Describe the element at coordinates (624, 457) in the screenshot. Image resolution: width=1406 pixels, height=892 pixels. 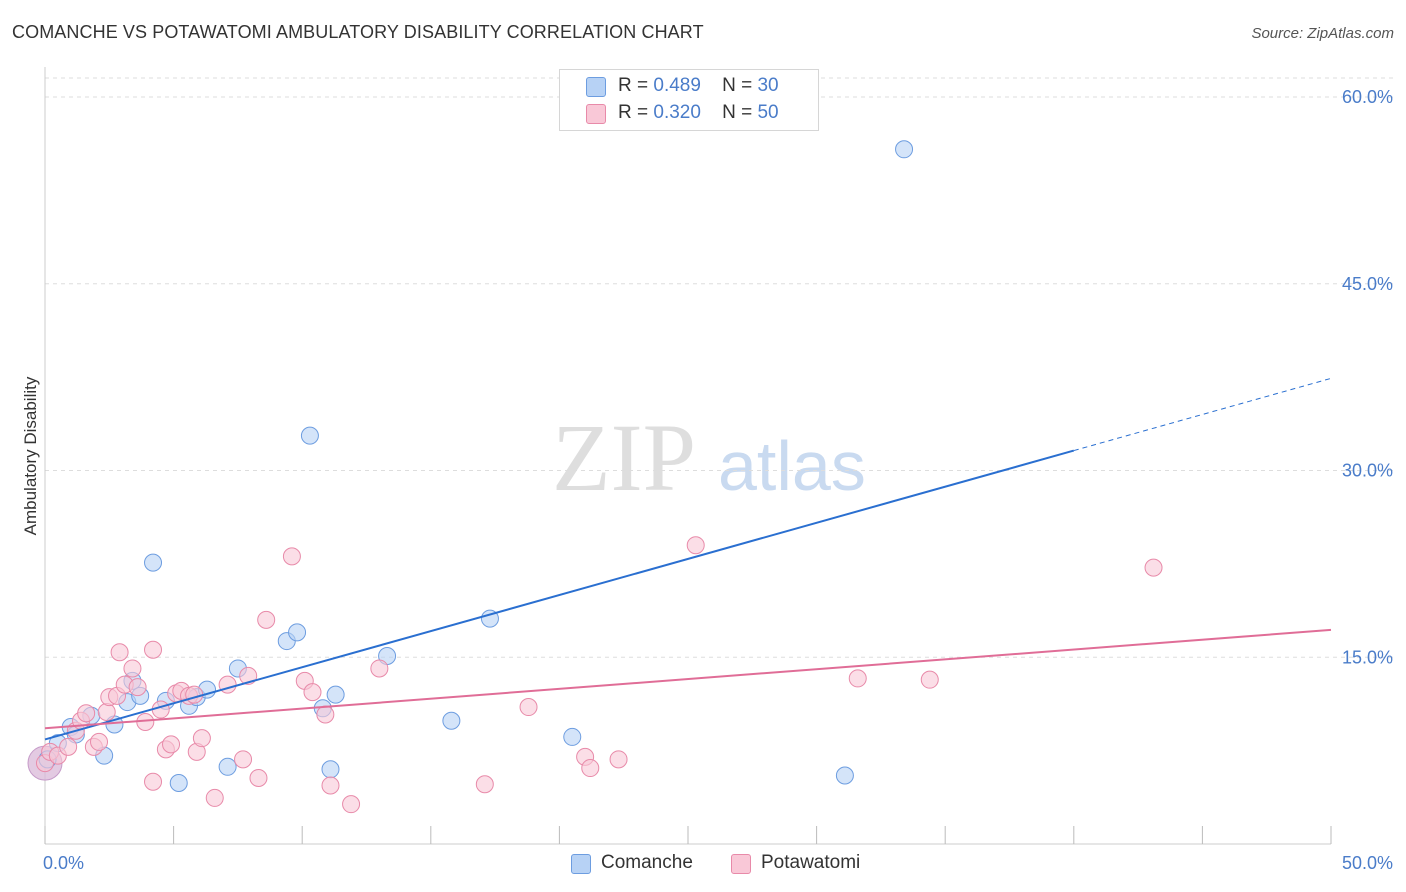
I see `watermark-zip: ZIP` at that location.